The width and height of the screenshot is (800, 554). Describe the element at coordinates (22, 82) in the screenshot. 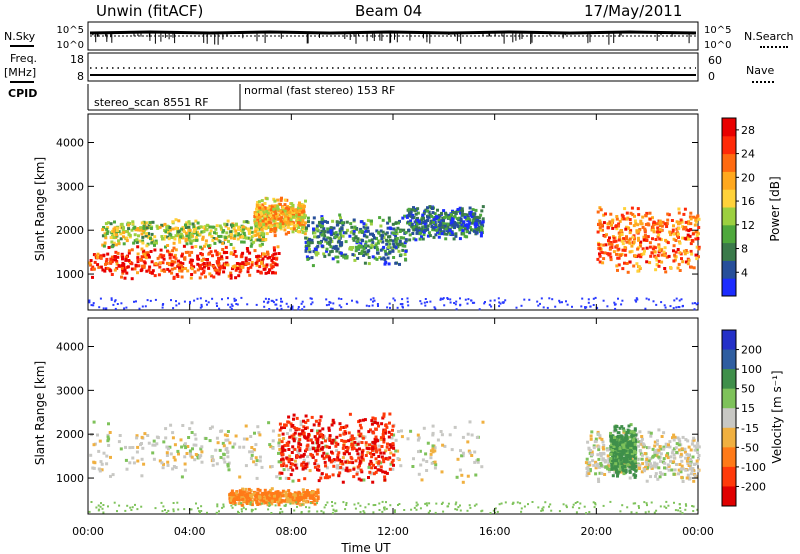

I see `freq-underline` at that location.